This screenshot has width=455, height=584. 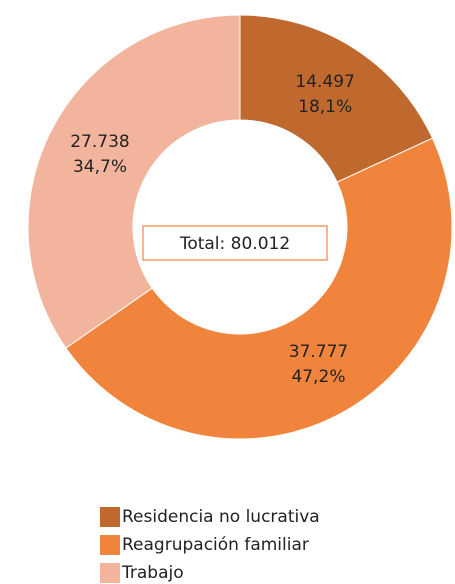 I want to click on total-label: Total: 80.012, so click(x=234, y=244).